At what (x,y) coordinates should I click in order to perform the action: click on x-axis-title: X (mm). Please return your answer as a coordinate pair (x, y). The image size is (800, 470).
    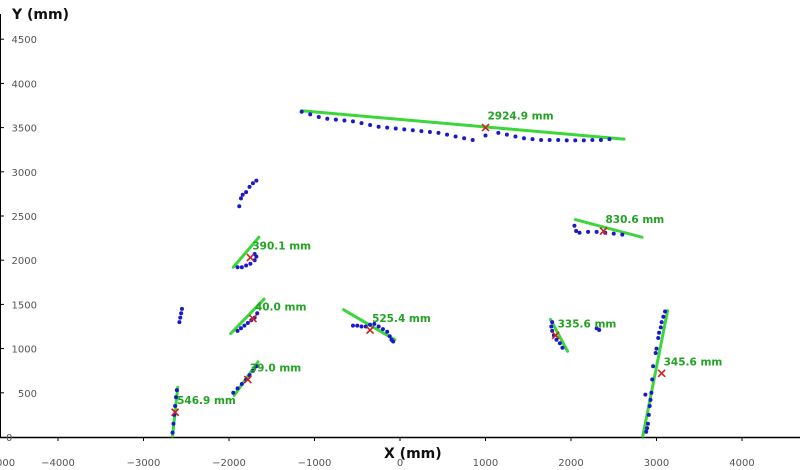
    Looking at the image, I should click on (413, 454).